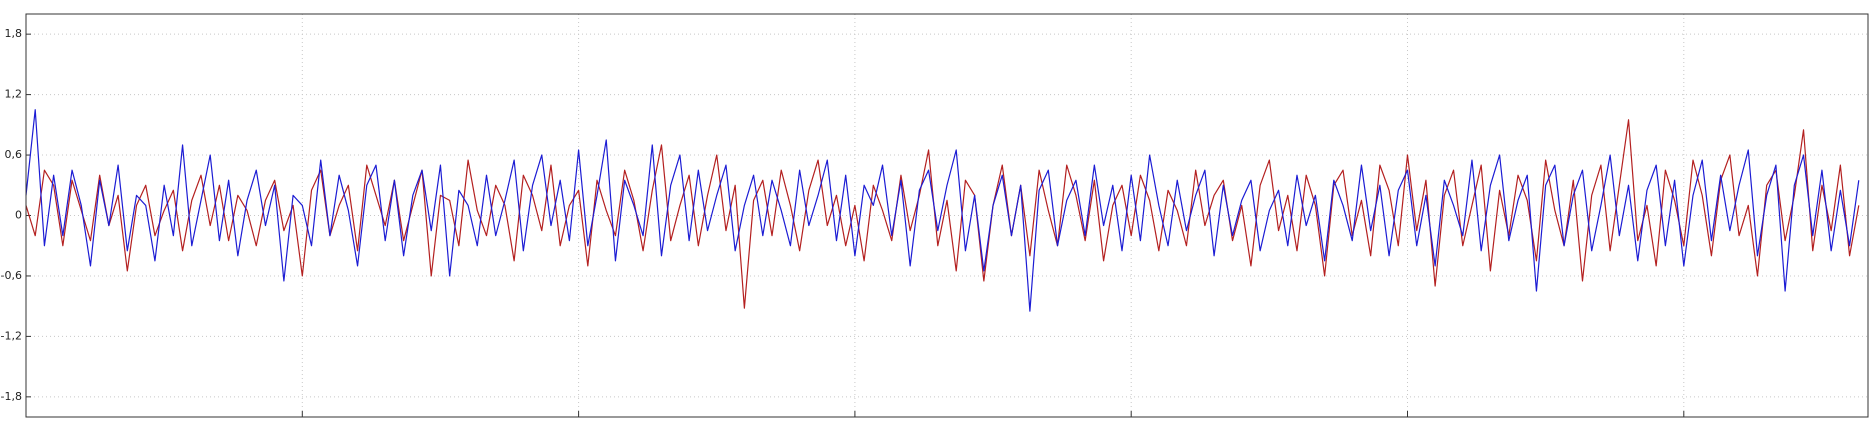 The height and width of the screenshot is (424, 1875). What do you see at coordinates (579, 423) in the screenshot?
I see `x-tick-label: 30` at bounding box center [579, 423].